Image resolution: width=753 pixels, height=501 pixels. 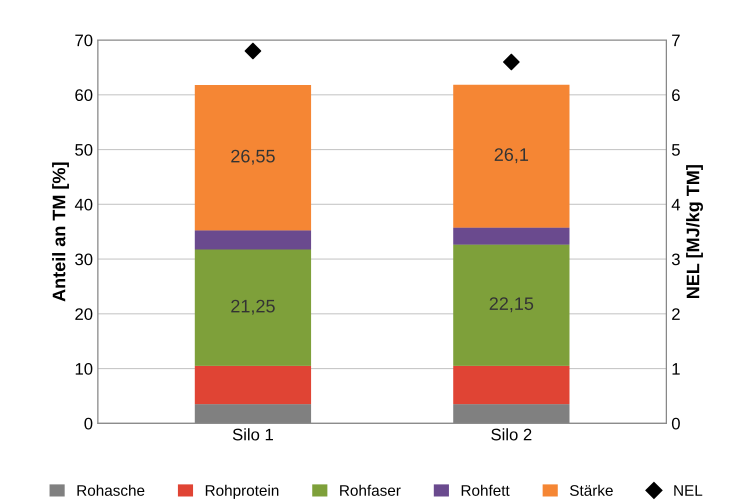 I want to click on x-tick-label: Silo 2, so click(x=511, y=434).